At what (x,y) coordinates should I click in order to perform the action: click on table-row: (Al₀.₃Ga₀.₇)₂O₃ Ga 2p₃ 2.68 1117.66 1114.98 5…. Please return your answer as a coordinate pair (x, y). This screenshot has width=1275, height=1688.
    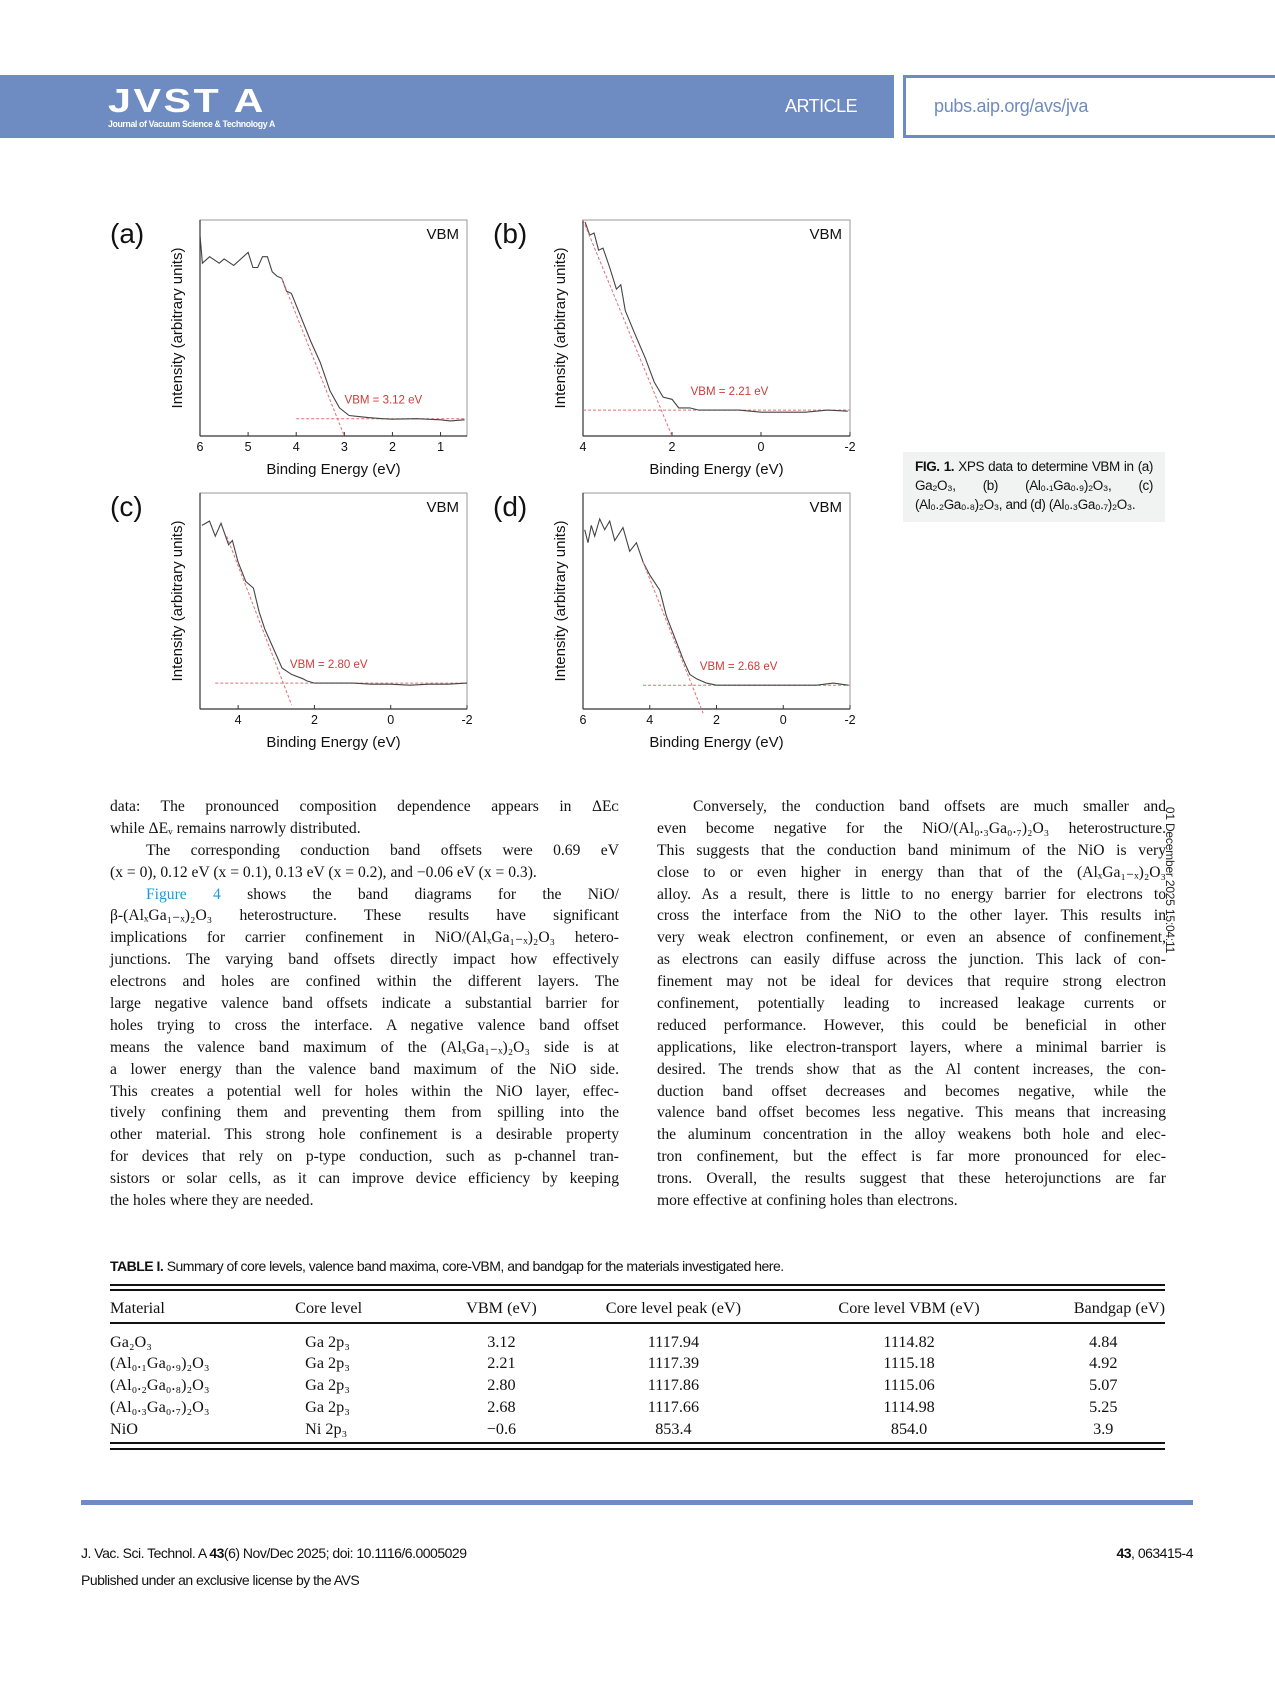
    Looking at the image, I should click on (637, 1407).